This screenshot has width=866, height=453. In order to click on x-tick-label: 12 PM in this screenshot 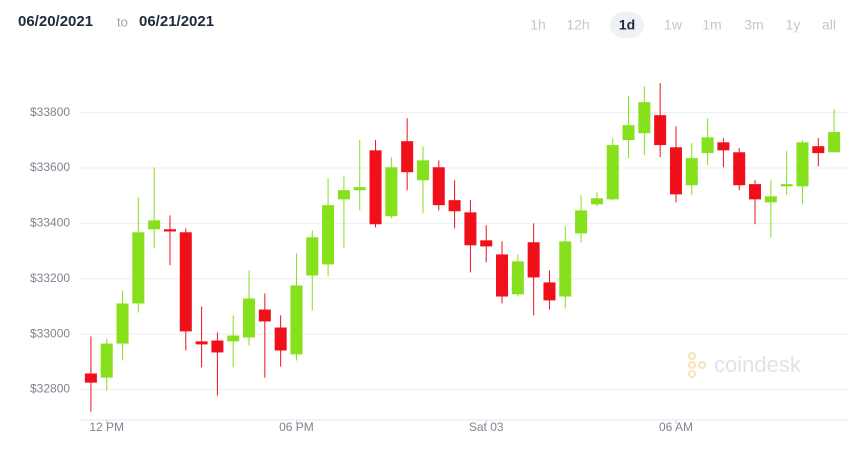, I will do `click(106, 427)`.